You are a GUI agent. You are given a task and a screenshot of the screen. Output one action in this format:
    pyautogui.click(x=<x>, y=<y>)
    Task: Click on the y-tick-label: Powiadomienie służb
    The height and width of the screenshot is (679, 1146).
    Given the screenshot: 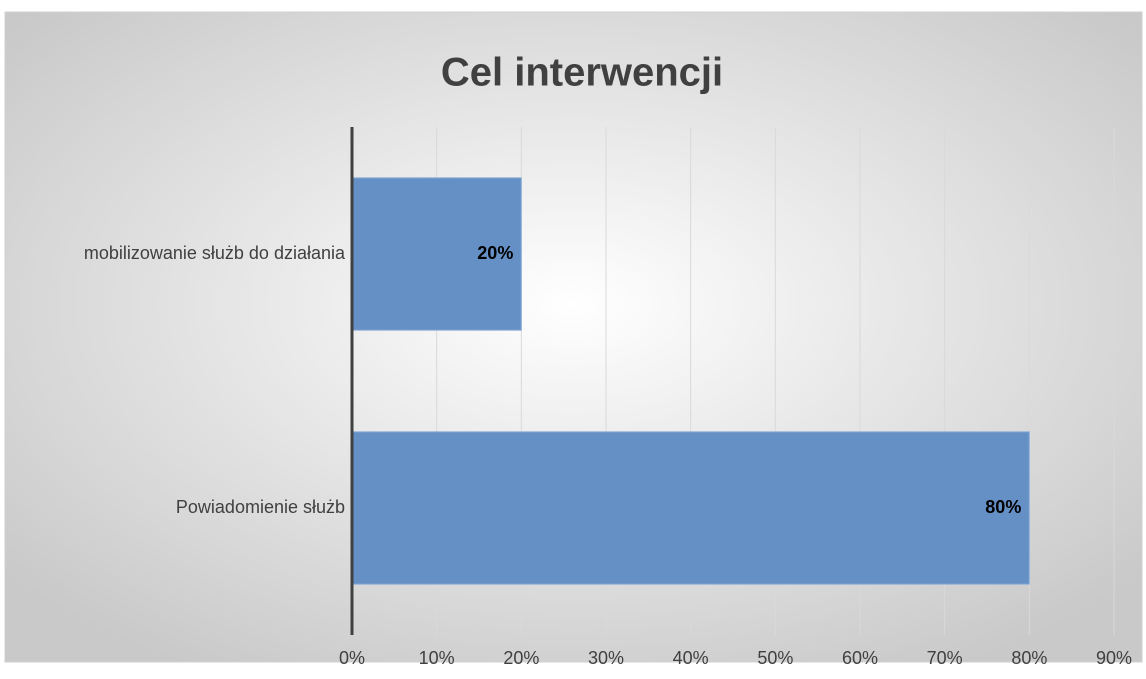 What is the action you would take?
    pyautogui.click(x=260, y=507)
    